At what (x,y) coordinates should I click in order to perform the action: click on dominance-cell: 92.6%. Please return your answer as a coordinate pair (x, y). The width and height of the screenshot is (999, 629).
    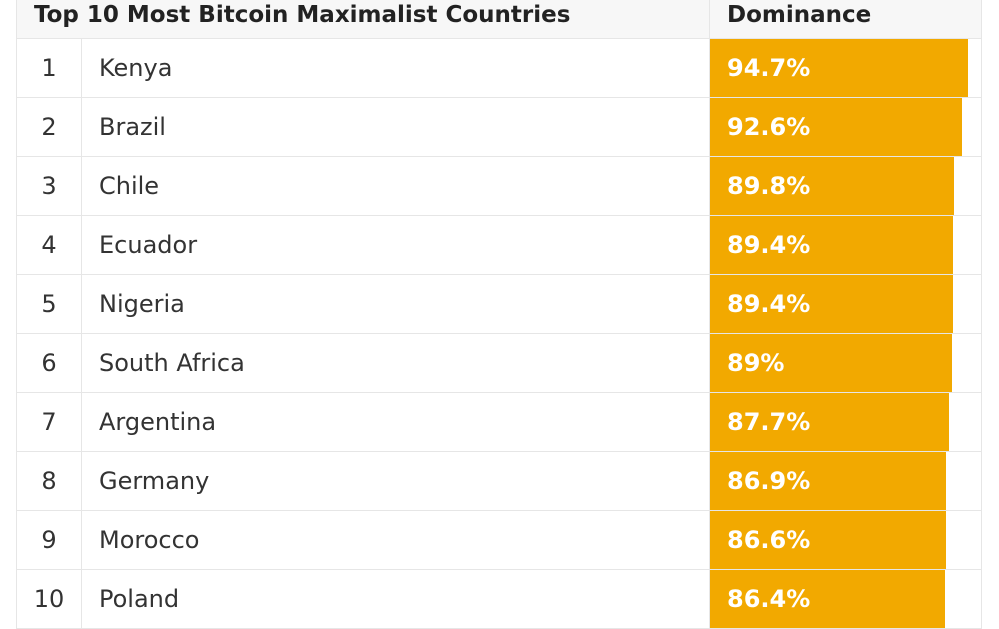
    Looking at the image, I should click on (845, 127).